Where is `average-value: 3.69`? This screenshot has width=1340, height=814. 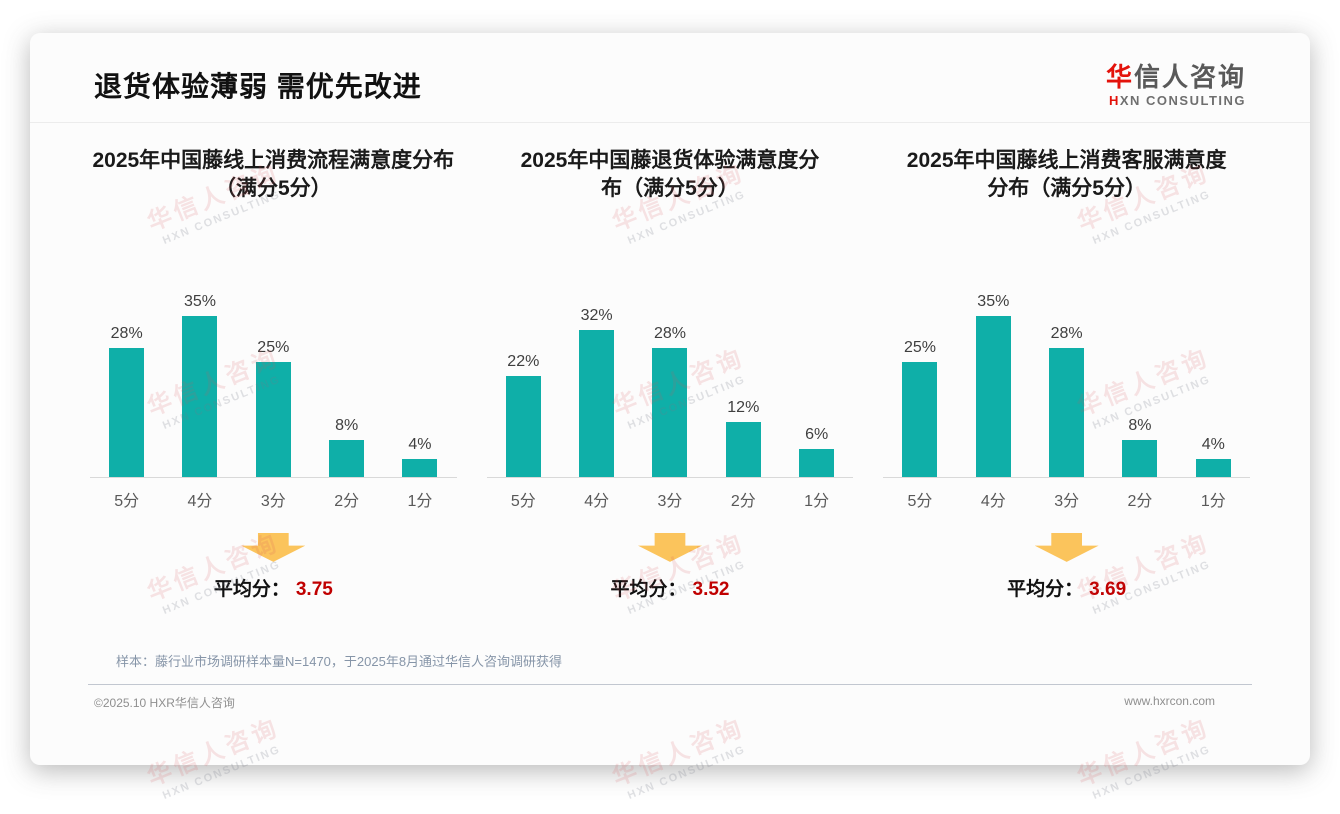 average-value: 3.69 is located at coordinates (1108, 589).